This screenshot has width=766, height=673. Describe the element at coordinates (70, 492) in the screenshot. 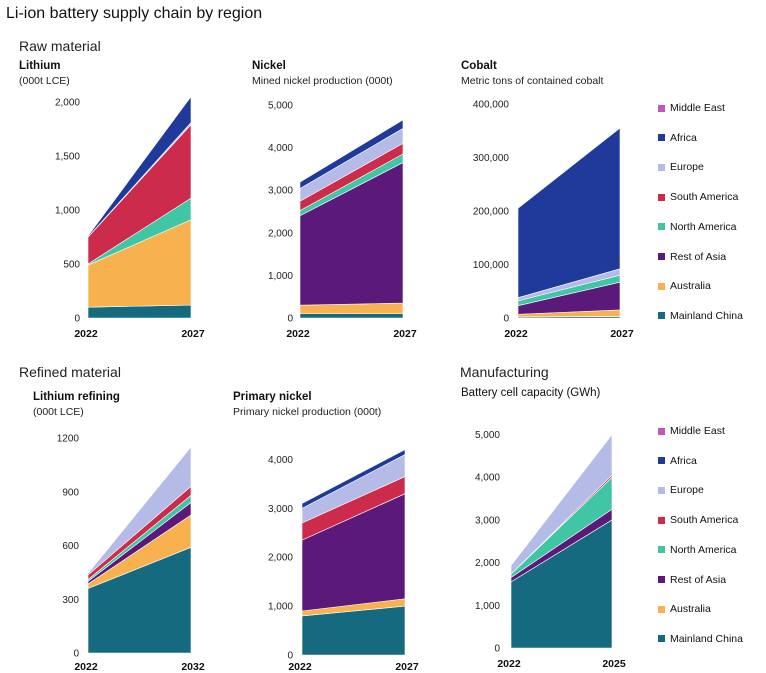

I see `y-tick-label: 900` at that location.